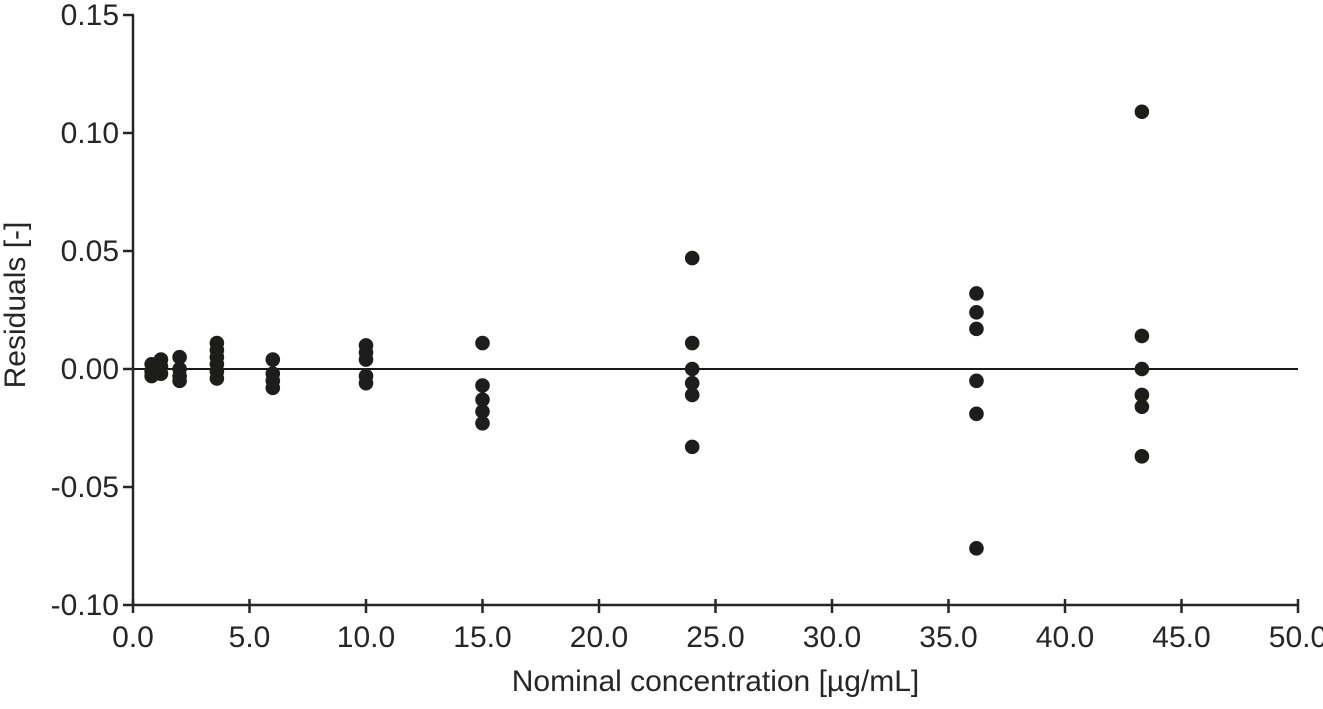 This screenshot has height=709, width=1323. I want to click on x-tick-label: 25.0, so click(715, 637).